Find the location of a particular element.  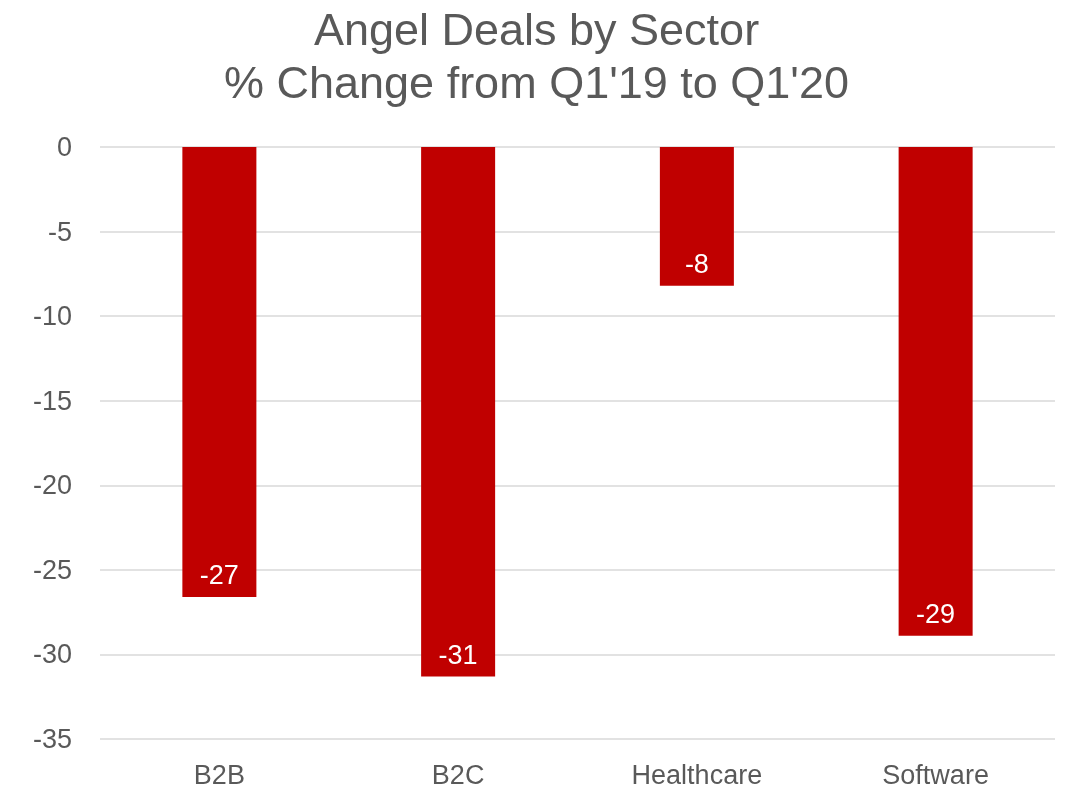

y-tick-label: -35 is located at coordinates (52, 739).